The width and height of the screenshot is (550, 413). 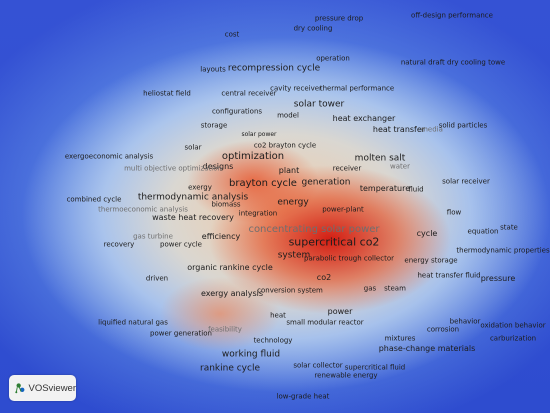 I want to click on term-label: cavity receiver, so click(x=296, y=88).